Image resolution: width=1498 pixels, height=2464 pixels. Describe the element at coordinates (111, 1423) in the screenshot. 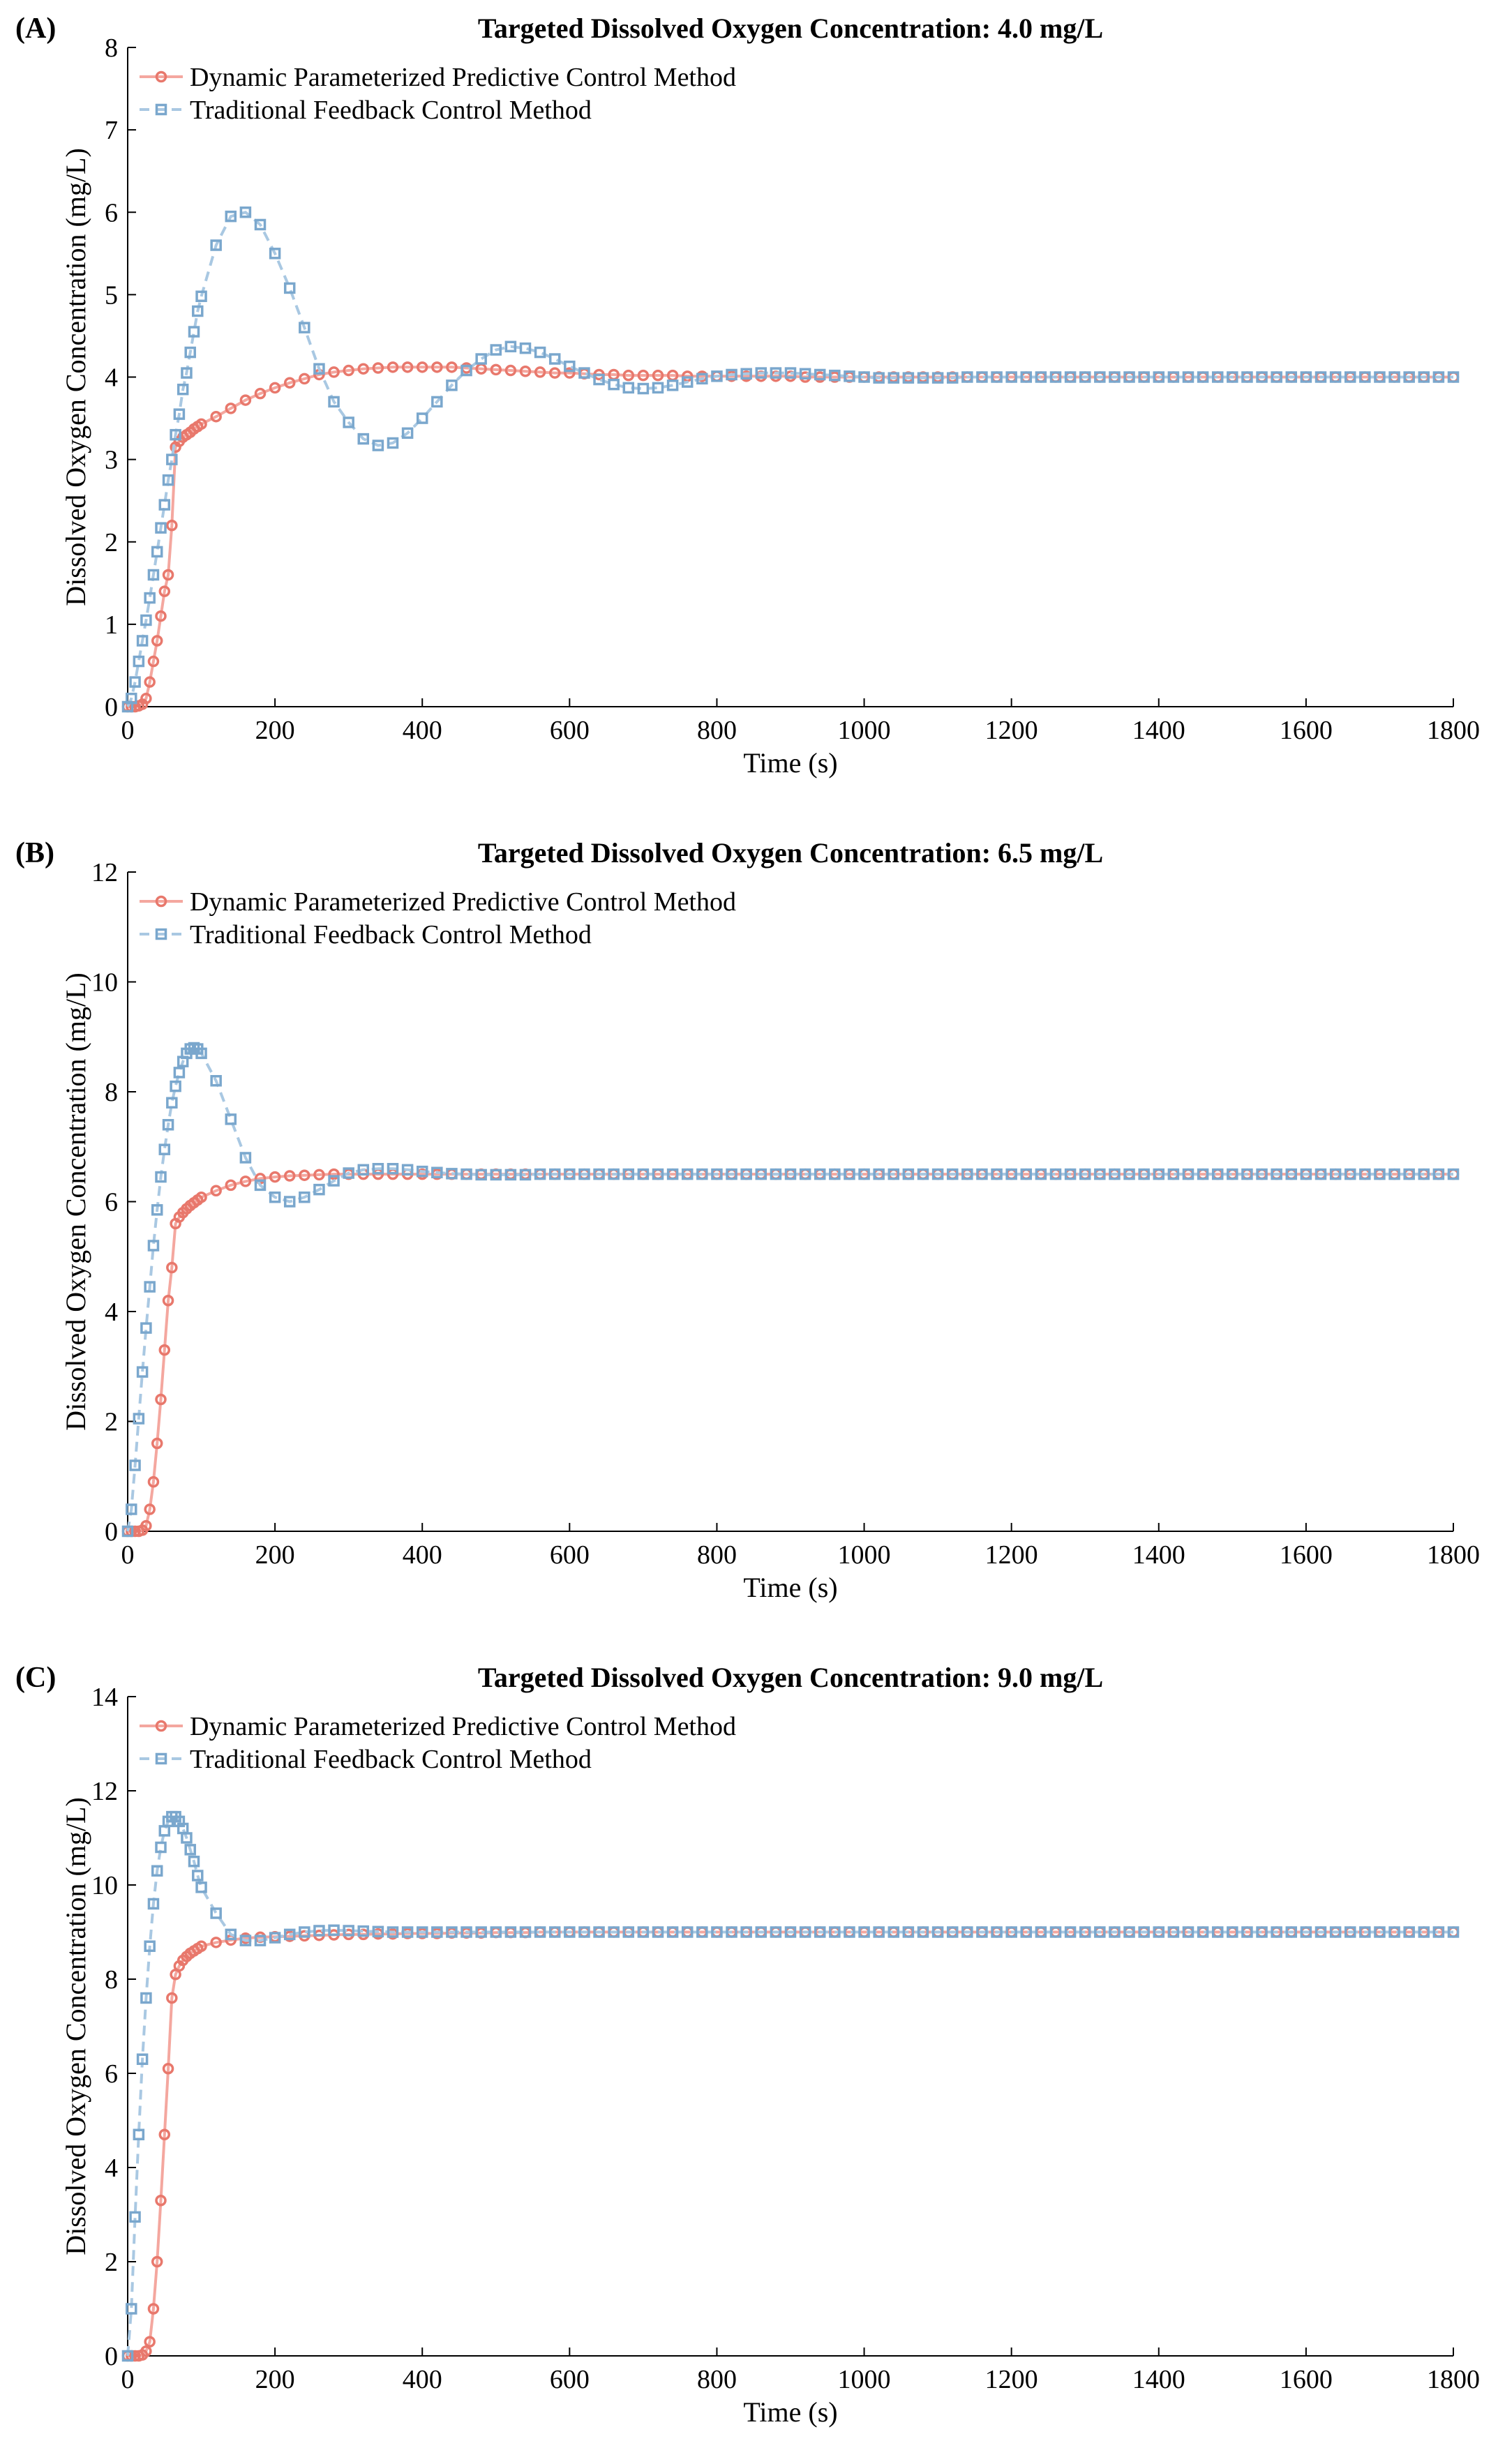

I see `y-tick-label: 2` at that location.